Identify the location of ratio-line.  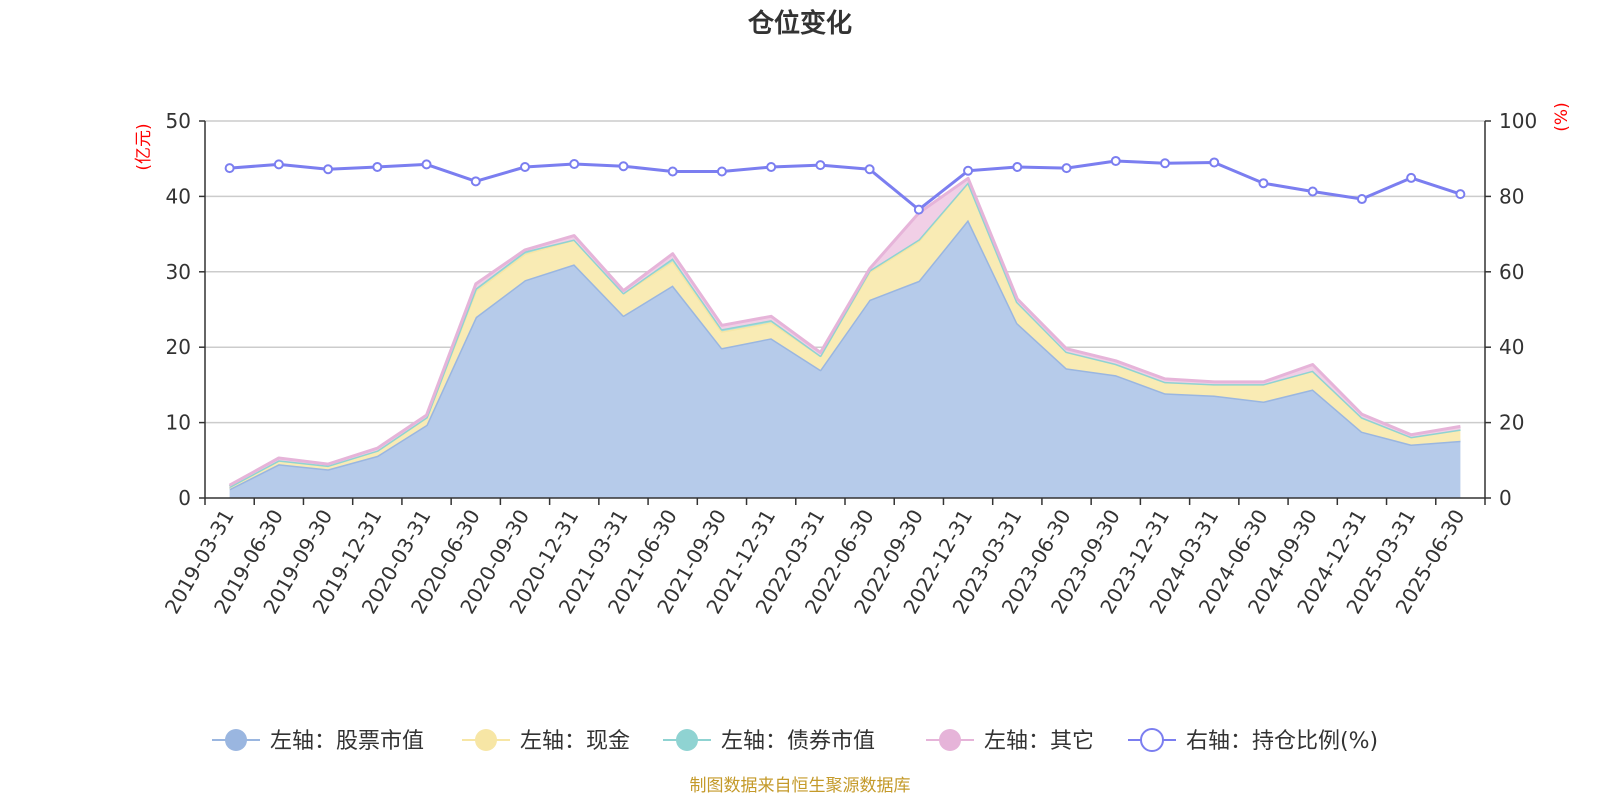
(845, 185).